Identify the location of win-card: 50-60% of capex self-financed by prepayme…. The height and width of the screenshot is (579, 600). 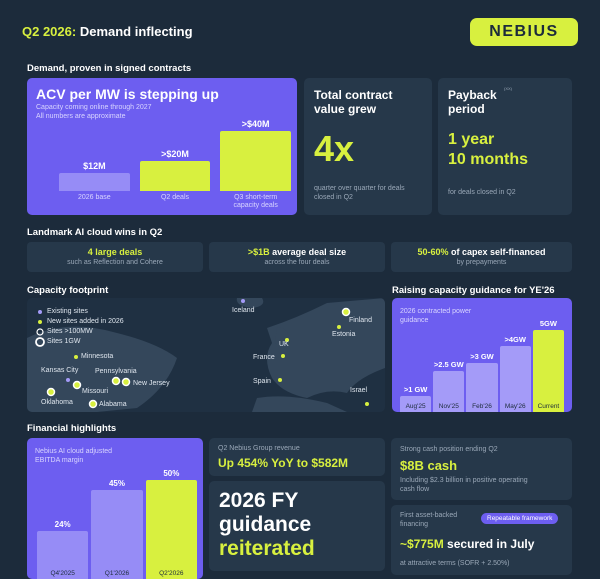
(481, 257).